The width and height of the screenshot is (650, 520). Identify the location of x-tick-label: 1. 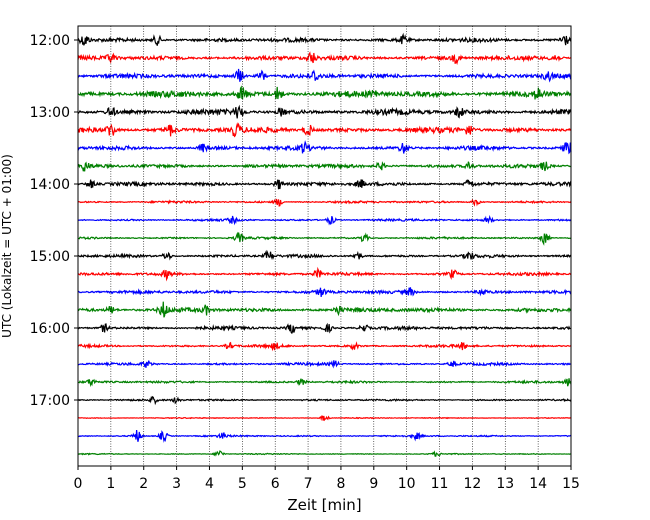
(110, 484).